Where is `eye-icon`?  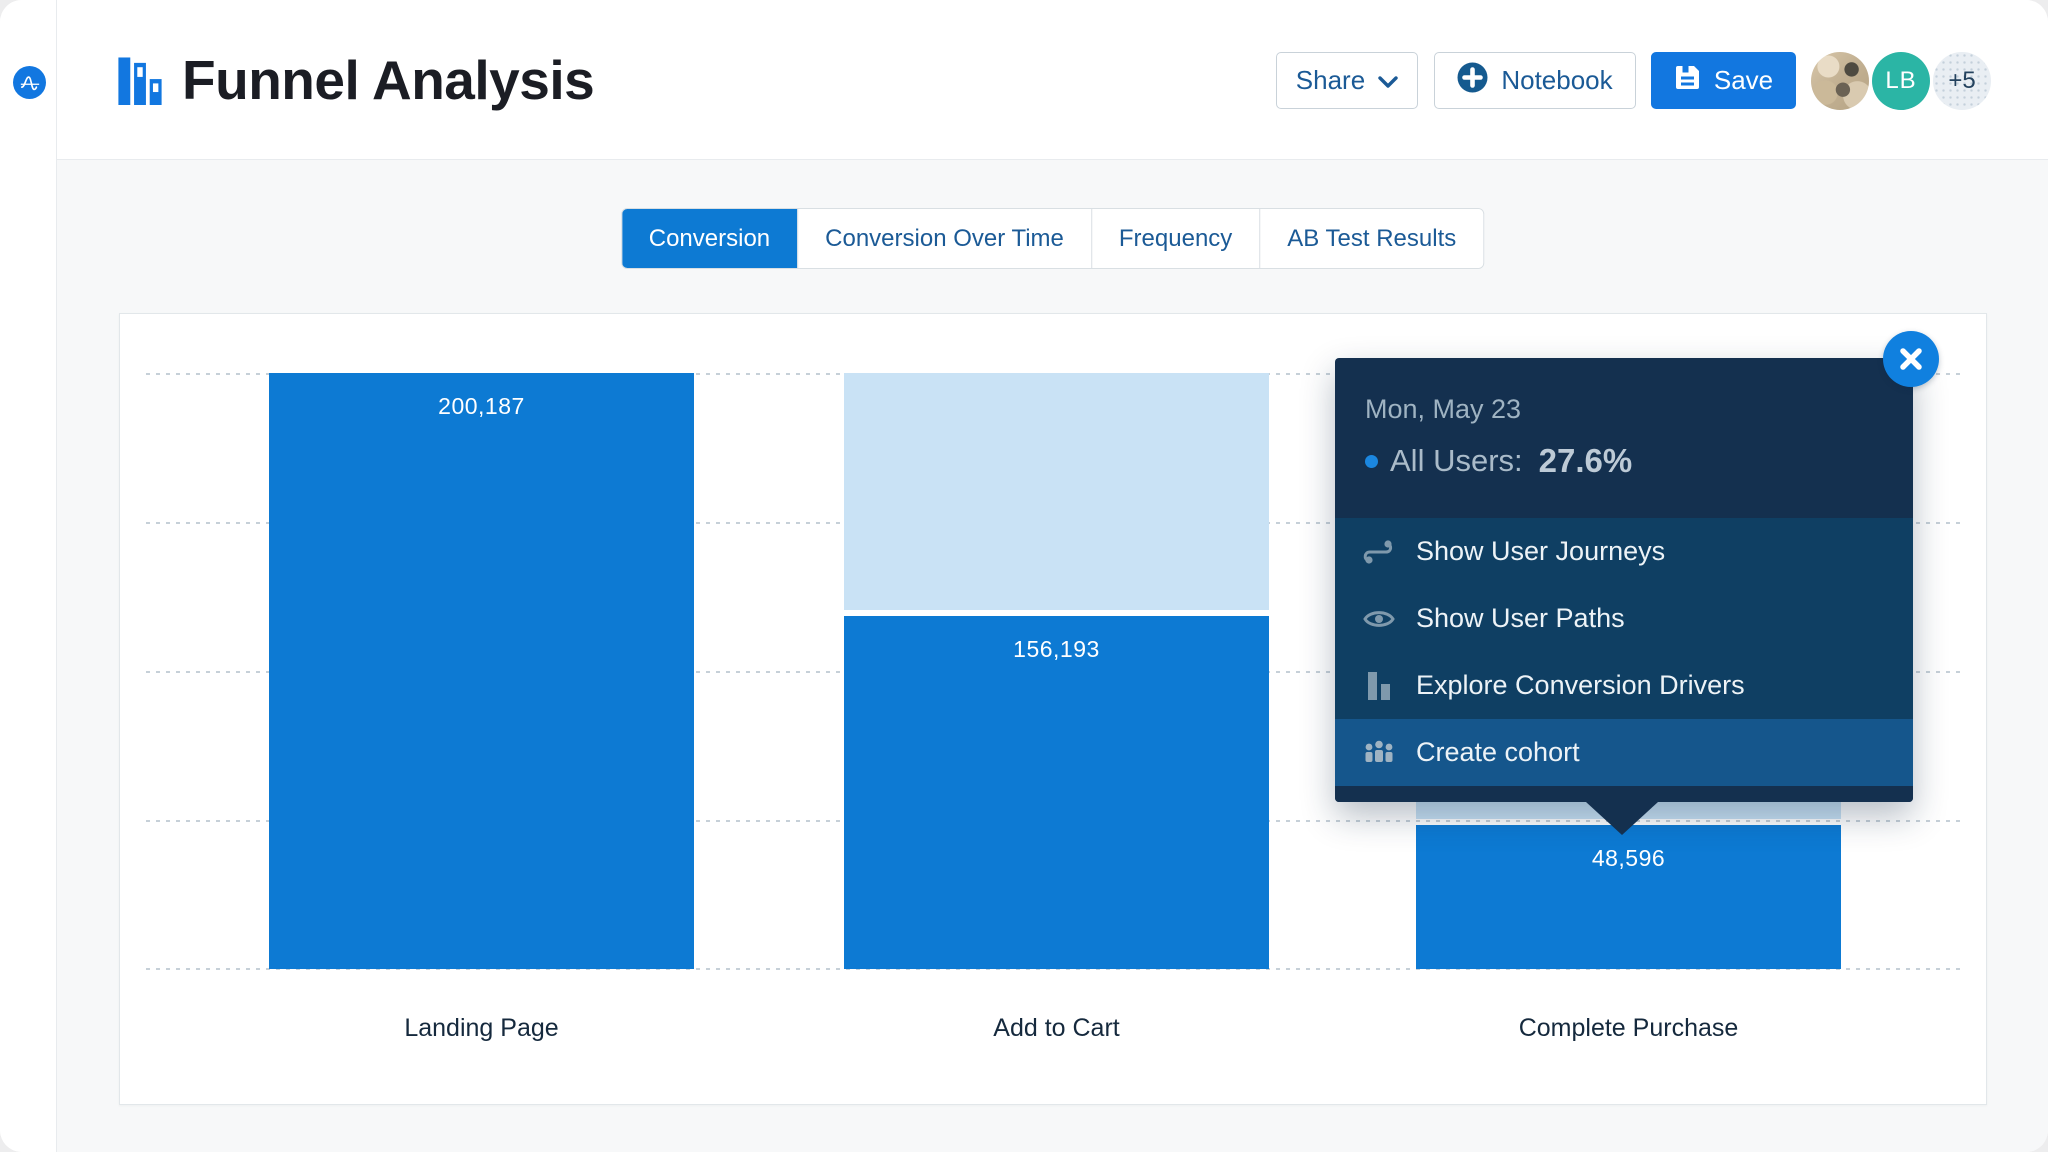 eye-icon is located at coordinates (1379, 619).